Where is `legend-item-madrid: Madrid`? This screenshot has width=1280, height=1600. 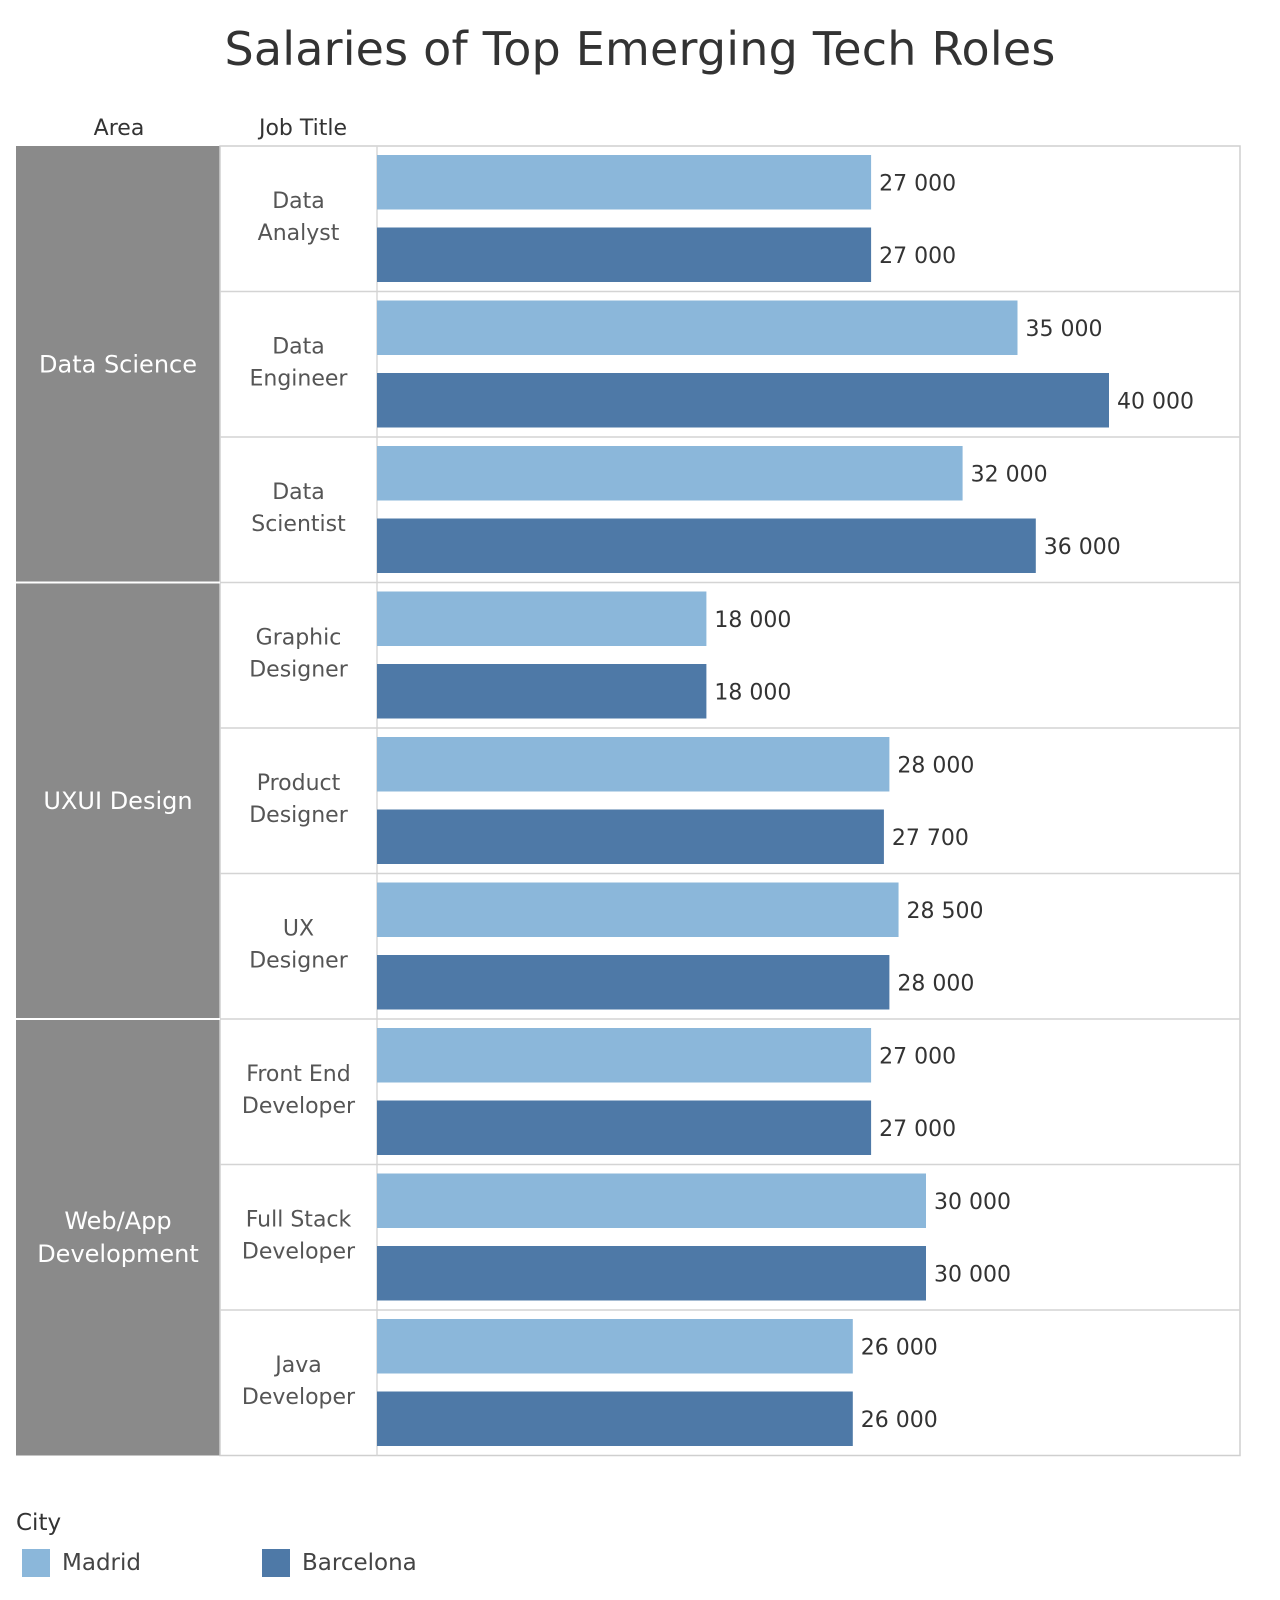 legend-item-madrid: Madrid is located at coordinates (81, 1563).